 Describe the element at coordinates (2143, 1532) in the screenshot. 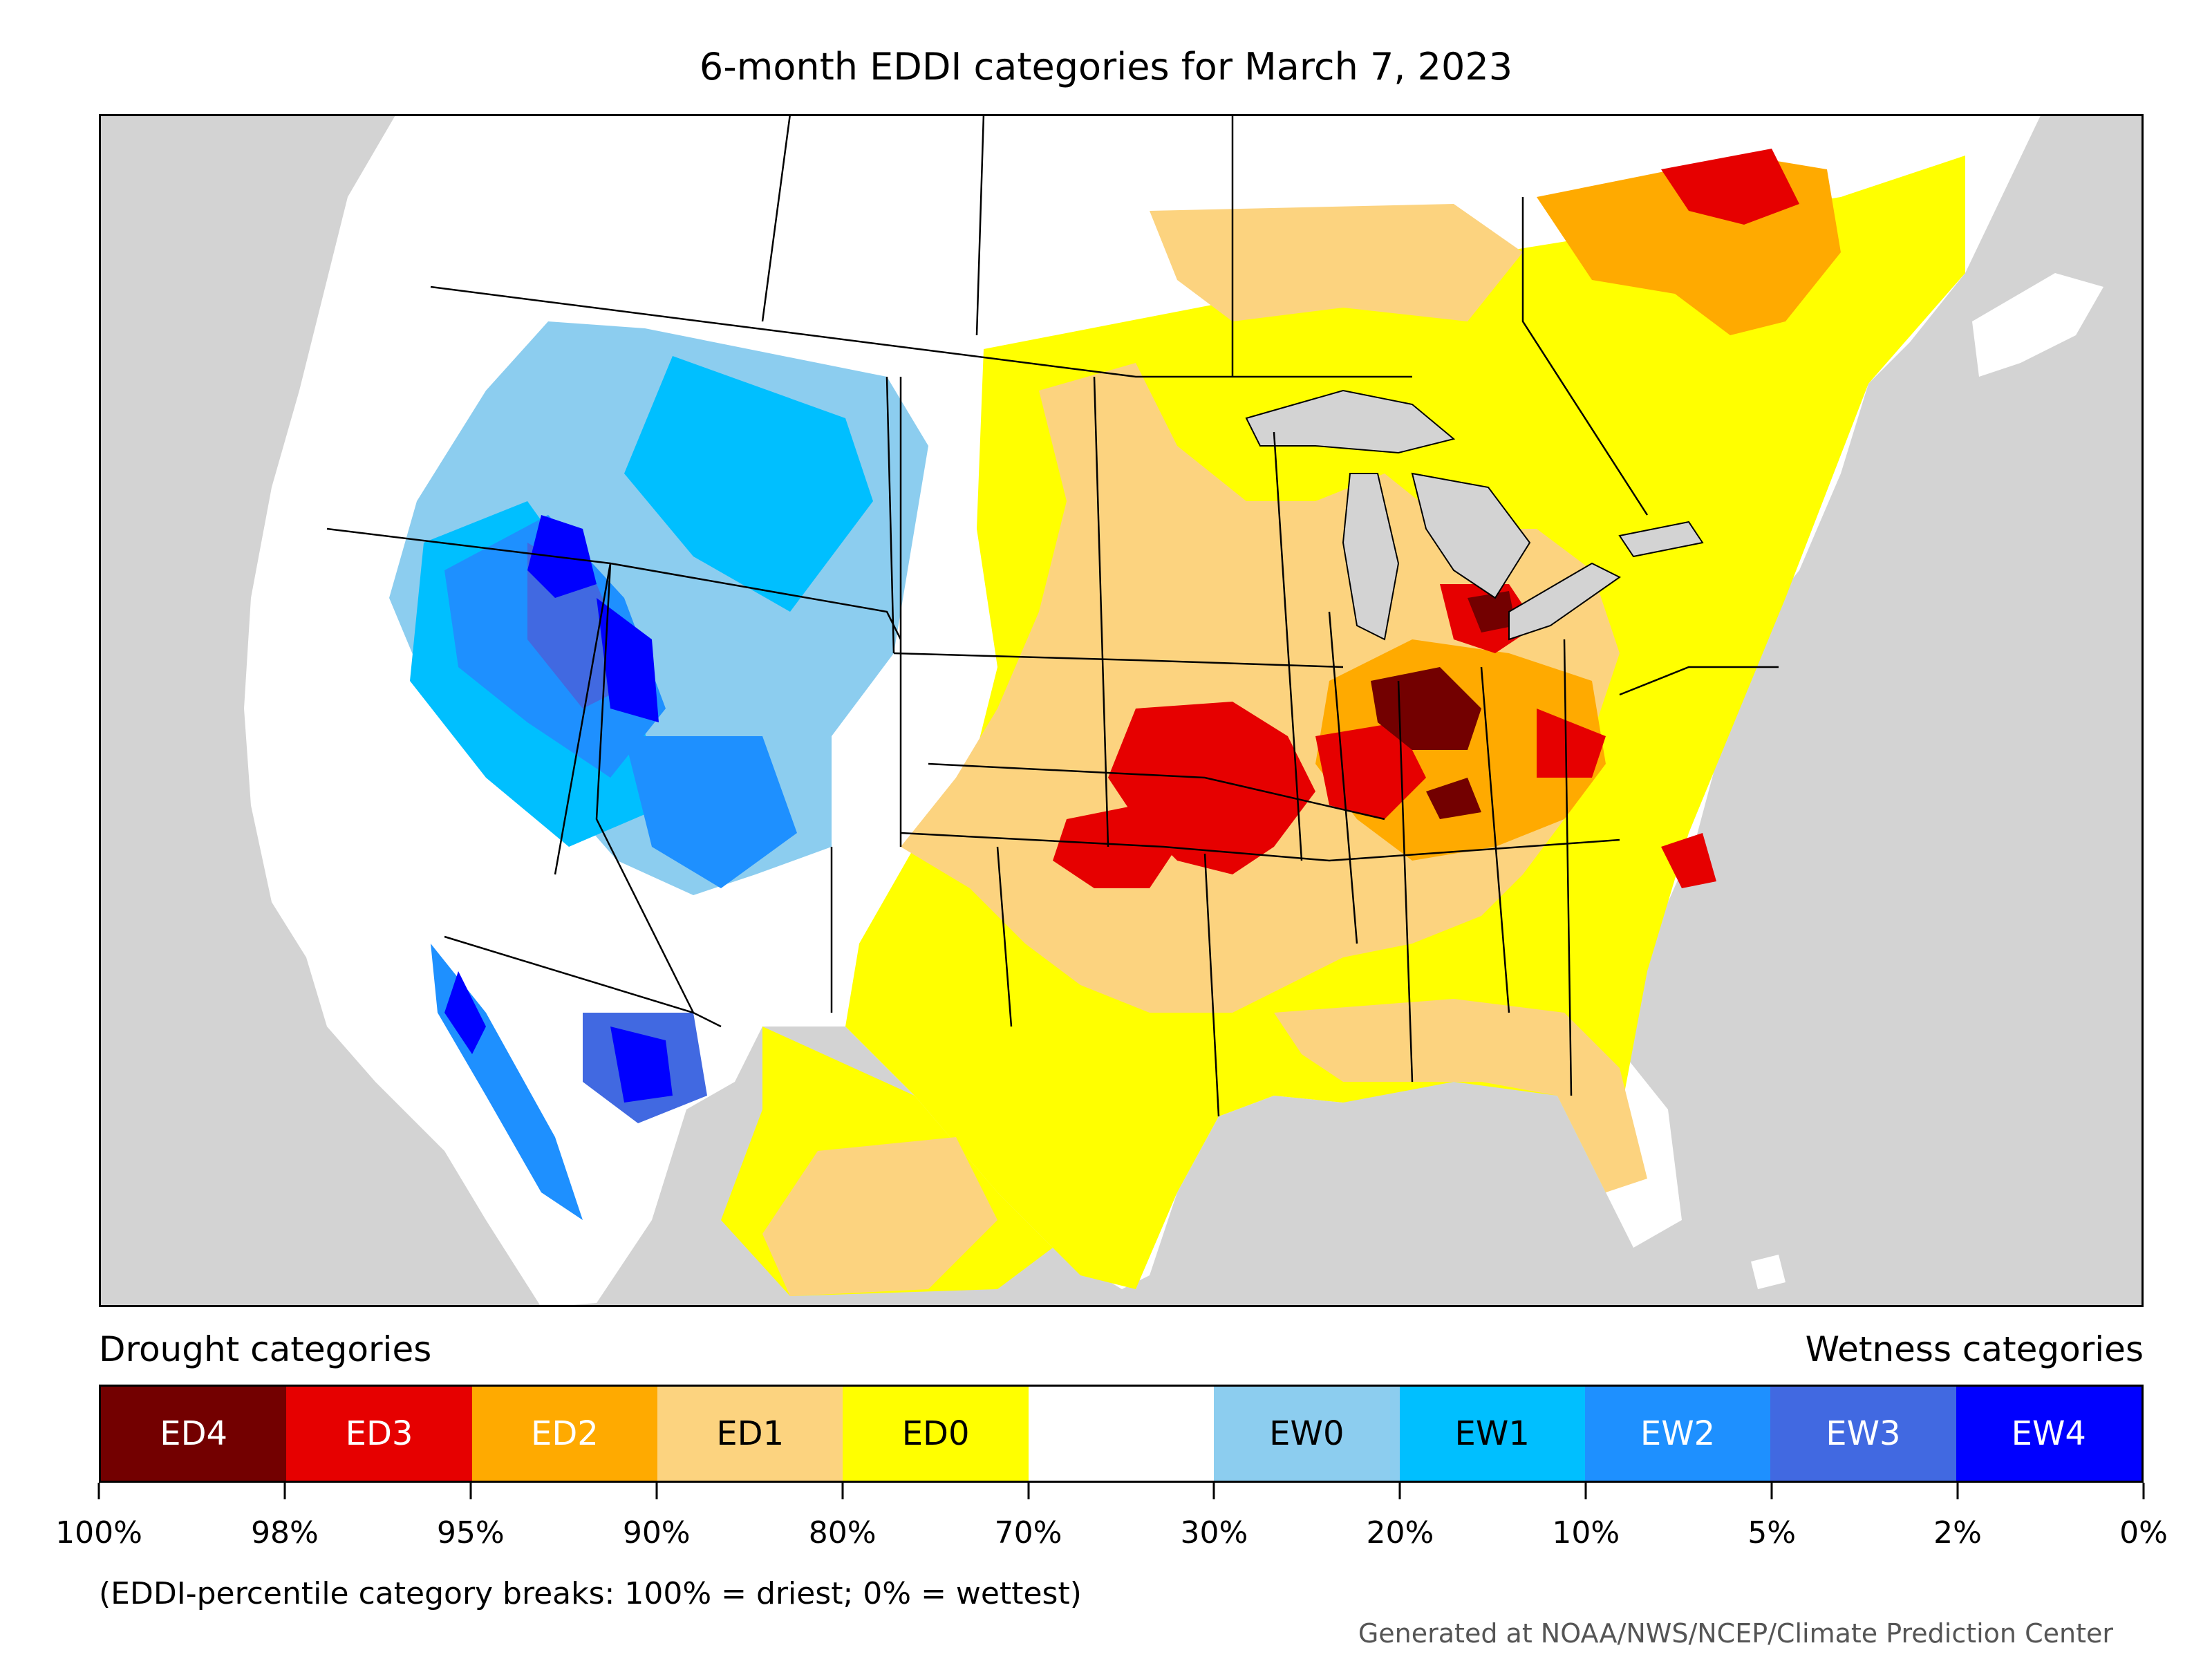

I see `colorbar-tick-label: 0%` at that location.